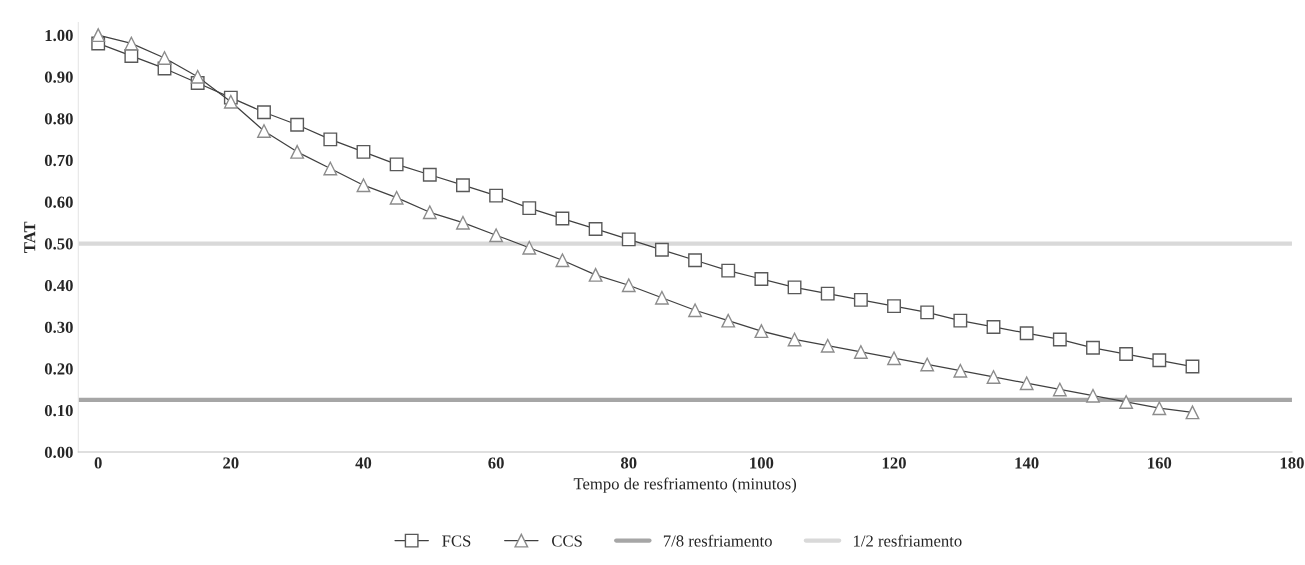  I want to click on y-tick-label: 0.30, so click(58, 327).